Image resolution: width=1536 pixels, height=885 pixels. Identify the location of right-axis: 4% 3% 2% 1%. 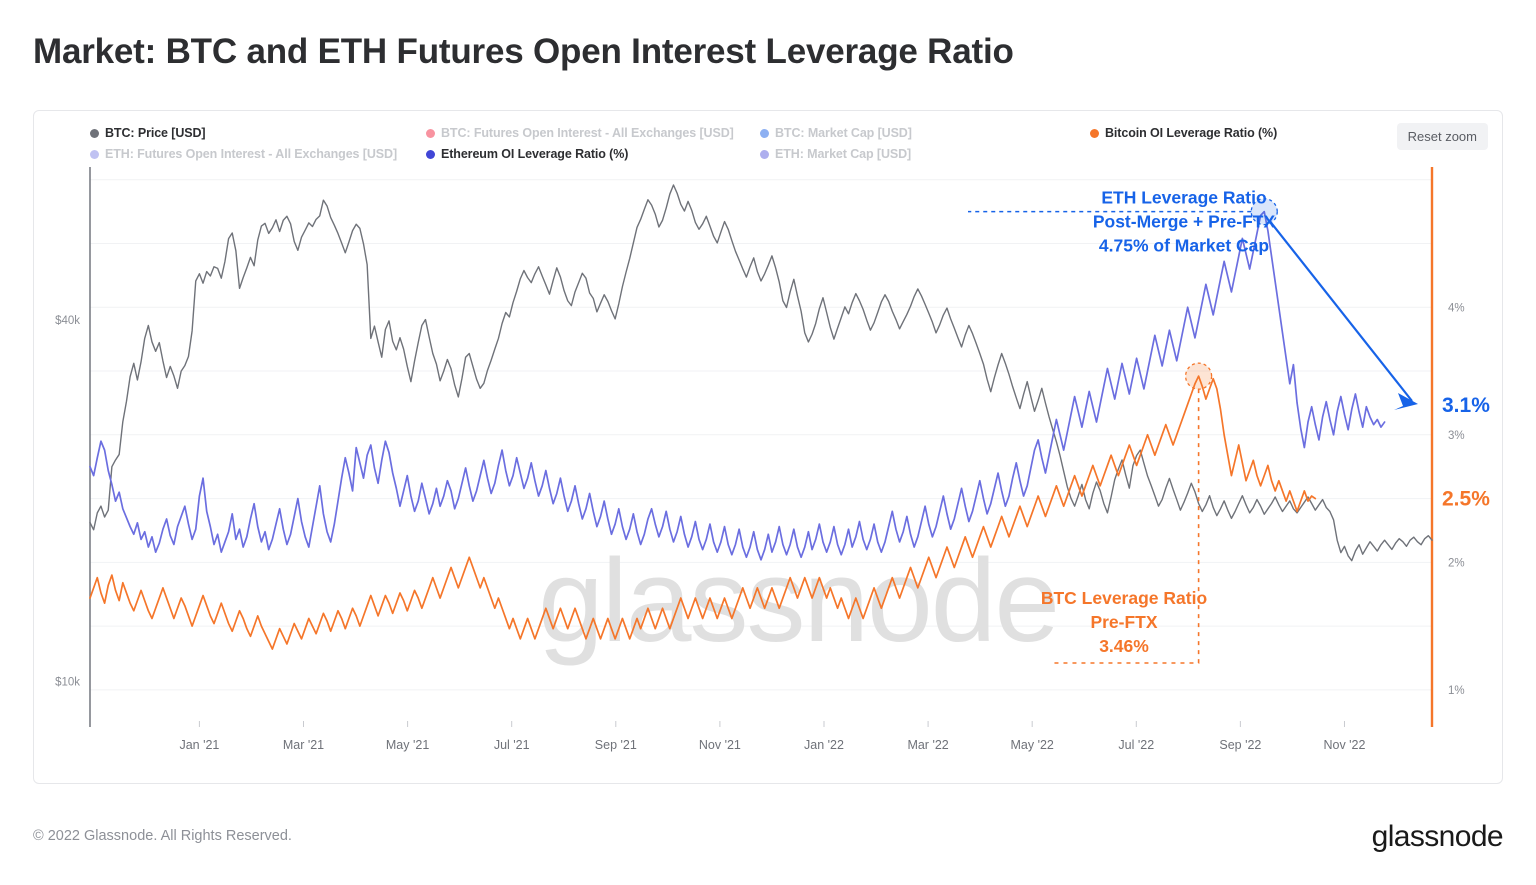
(1447, 447).